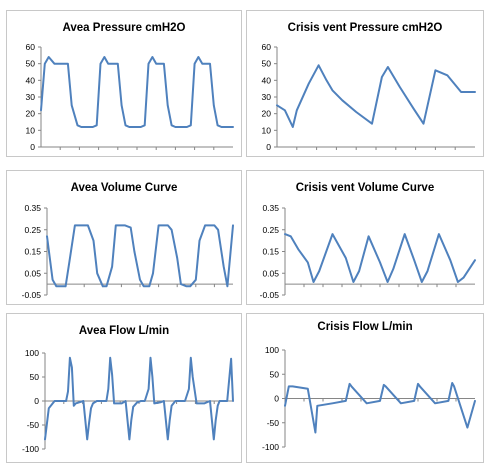 This screenshot has width=491, height=466. I want to click on chart-title: Crisis vent Pressure cmH2O, so click(365, 28).